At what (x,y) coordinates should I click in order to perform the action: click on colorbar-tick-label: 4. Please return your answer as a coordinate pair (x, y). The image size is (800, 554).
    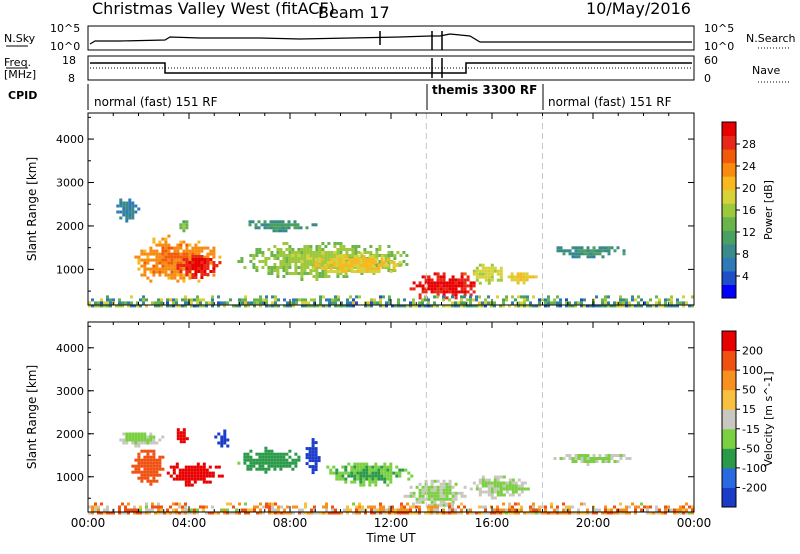
    Looking at the image, I should click on (745, 276).